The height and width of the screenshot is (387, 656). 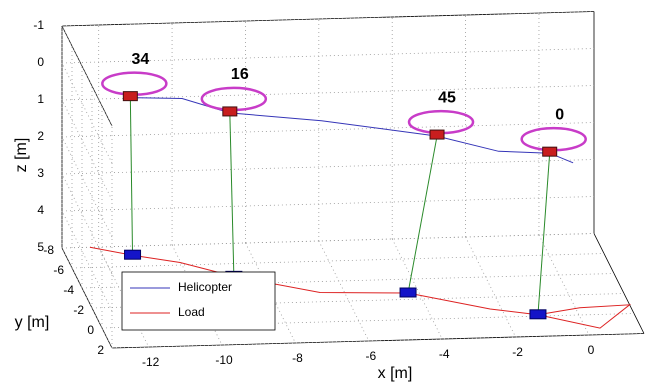 I want to click on z-tick-label: 1, so click(x=40, y=99).